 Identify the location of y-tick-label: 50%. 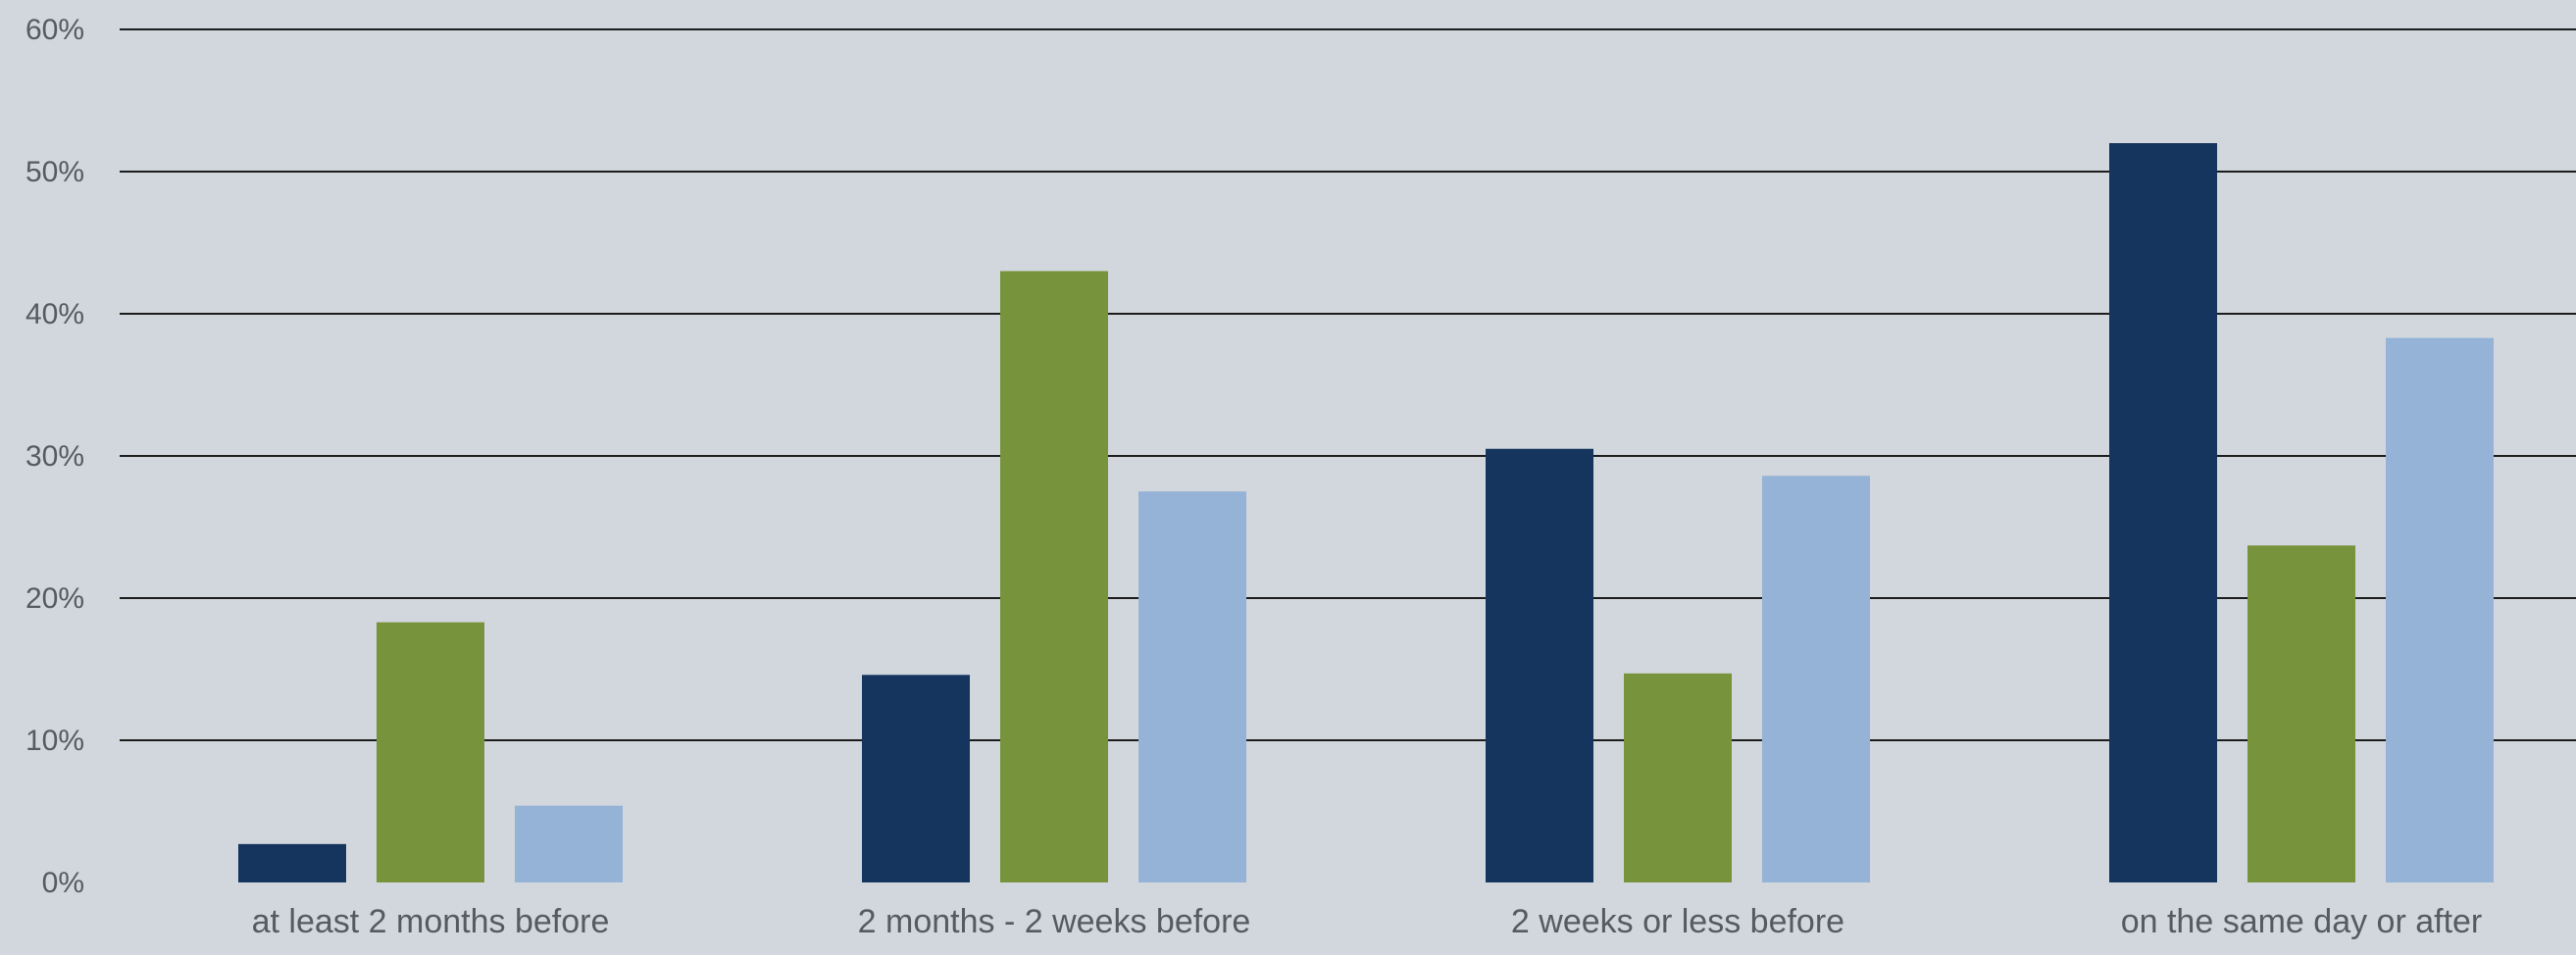
(54, 172).